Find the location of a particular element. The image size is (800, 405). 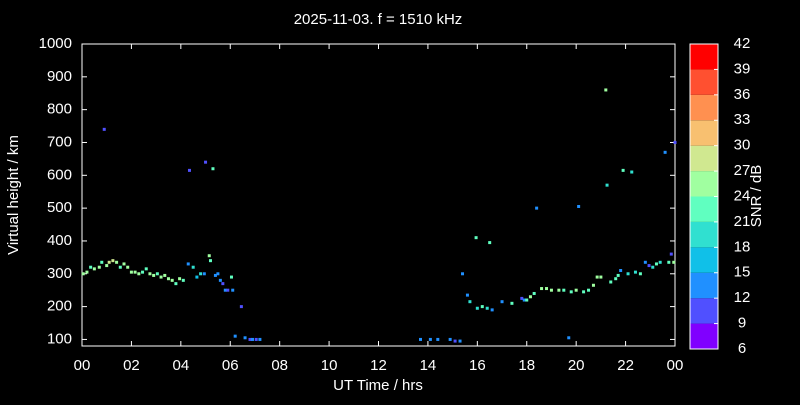

x-tick-label: 14 is located at coordinates (428, 365).